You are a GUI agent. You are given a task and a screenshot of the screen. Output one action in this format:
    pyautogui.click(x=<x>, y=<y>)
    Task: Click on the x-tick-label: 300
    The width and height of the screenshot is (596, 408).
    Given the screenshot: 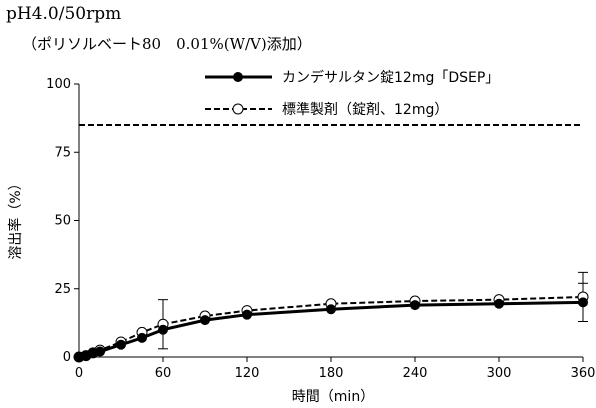 What is the action you would take?
    pyautogui.click(x=499, y=373)
    